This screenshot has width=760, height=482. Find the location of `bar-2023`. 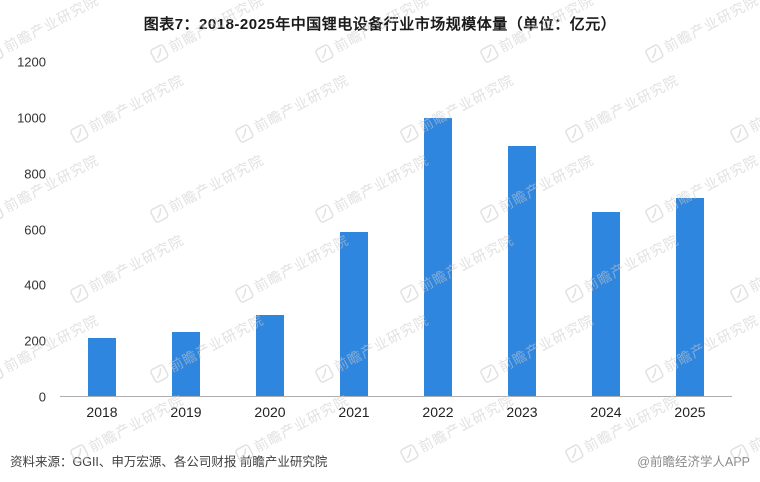

bar-2023 is located at coordinates (522, 270).